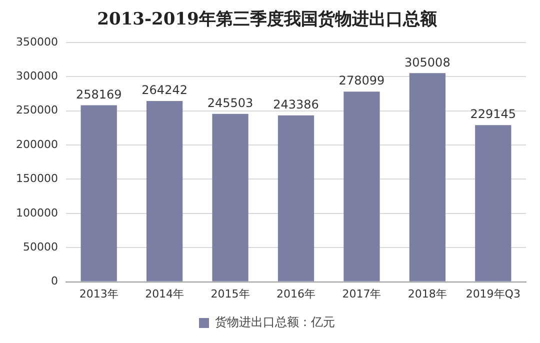  Describe the element at coordinates (267, 20) in the screenshot. I see `chart-title: 2013-2019年第三季度我国货物进出口总额` at that location.